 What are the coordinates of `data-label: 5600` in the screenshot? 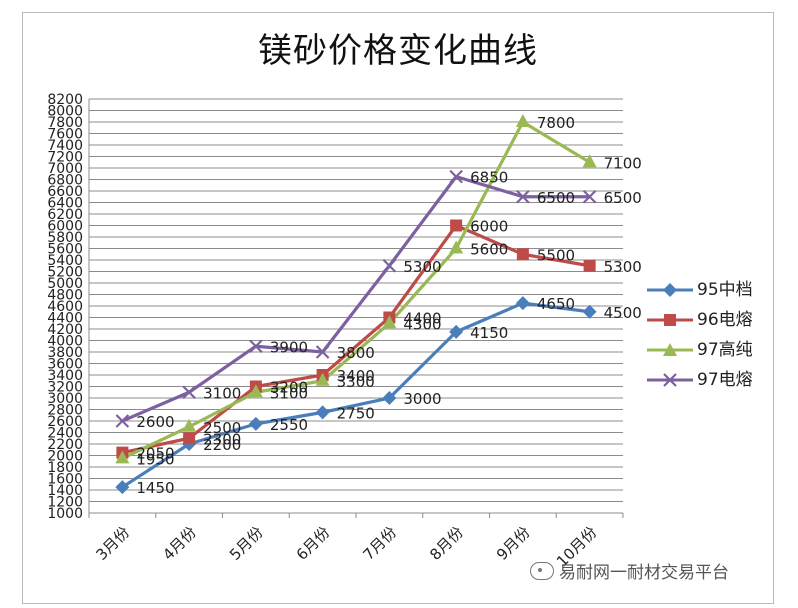 It's located at (489, 250).